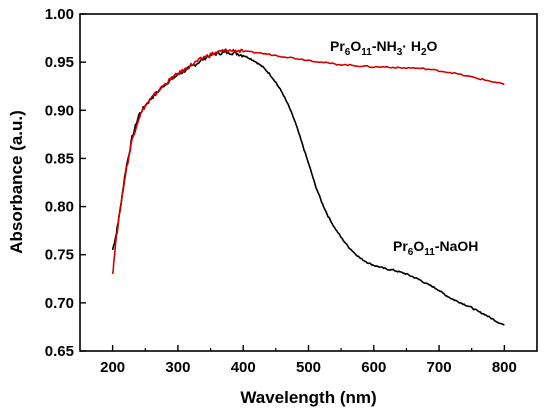 This screenshot has height=415, width=550. I want to click on y-tick-label: 0.75, so click(59, 255).